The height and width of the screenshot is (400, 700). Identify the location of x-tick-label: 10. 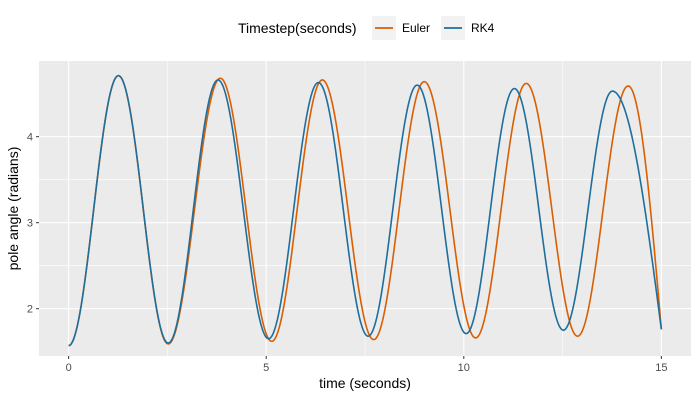
(464, 368).